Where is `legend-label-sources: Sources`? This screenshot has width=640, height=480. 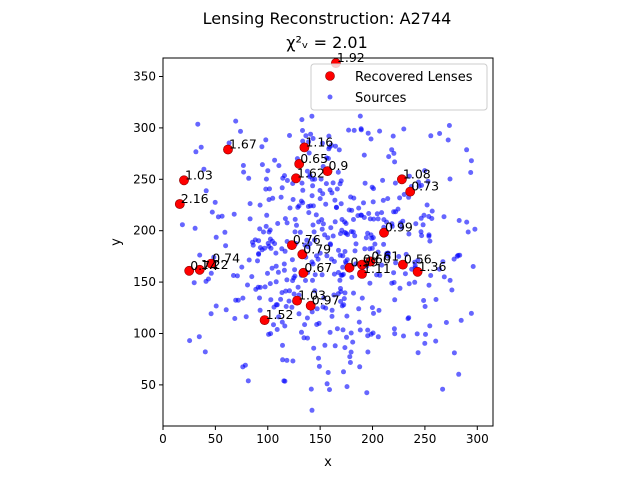
legend-label-sources: Sources is located at coordinates (381, 98).